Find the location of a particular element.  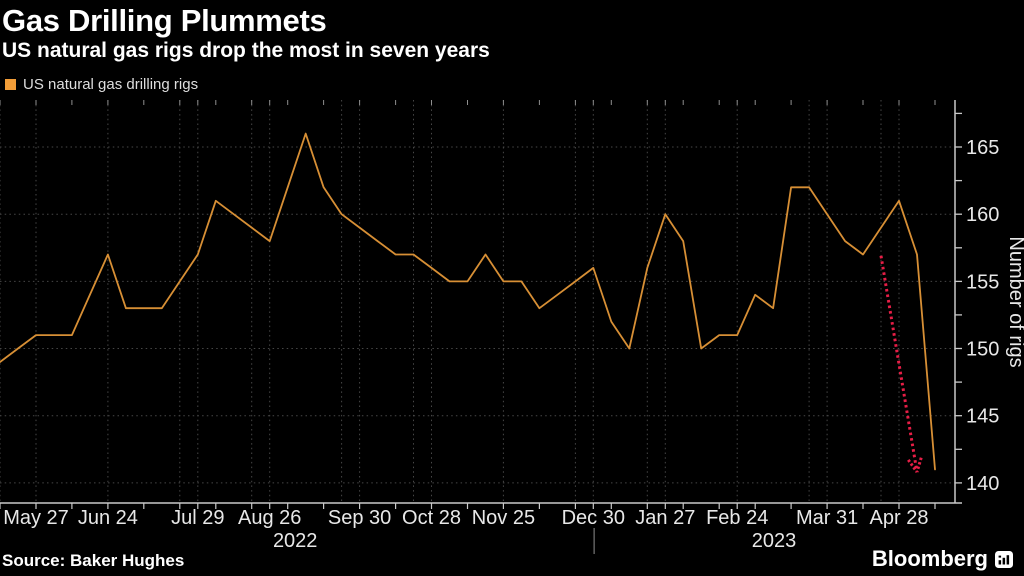

y-tick-label: 150 is located at coordinates (982, 350).